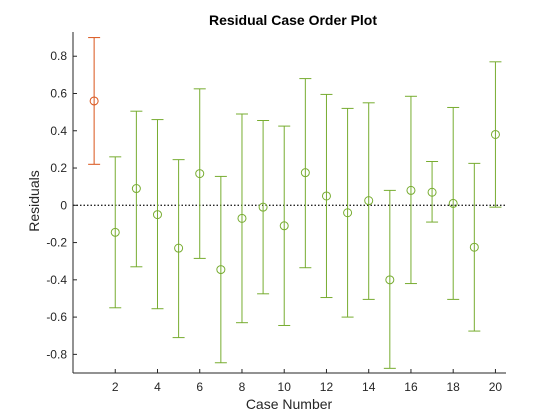 The height and width of the screenshot is (420, 560). I want to click on x-tick-label-2: 2, so click(115, 387).